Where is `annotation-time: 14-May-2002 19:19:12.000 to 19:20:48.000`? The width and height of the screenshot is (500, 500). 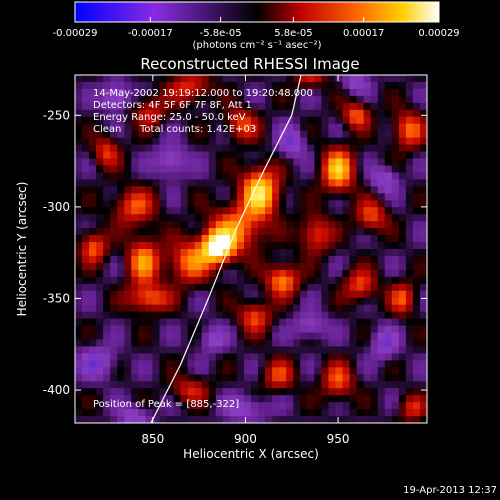
annotation-time: 14-May-2002 19:19:12.000 to 19:20:48.000 is located at coordinates (203, 93).